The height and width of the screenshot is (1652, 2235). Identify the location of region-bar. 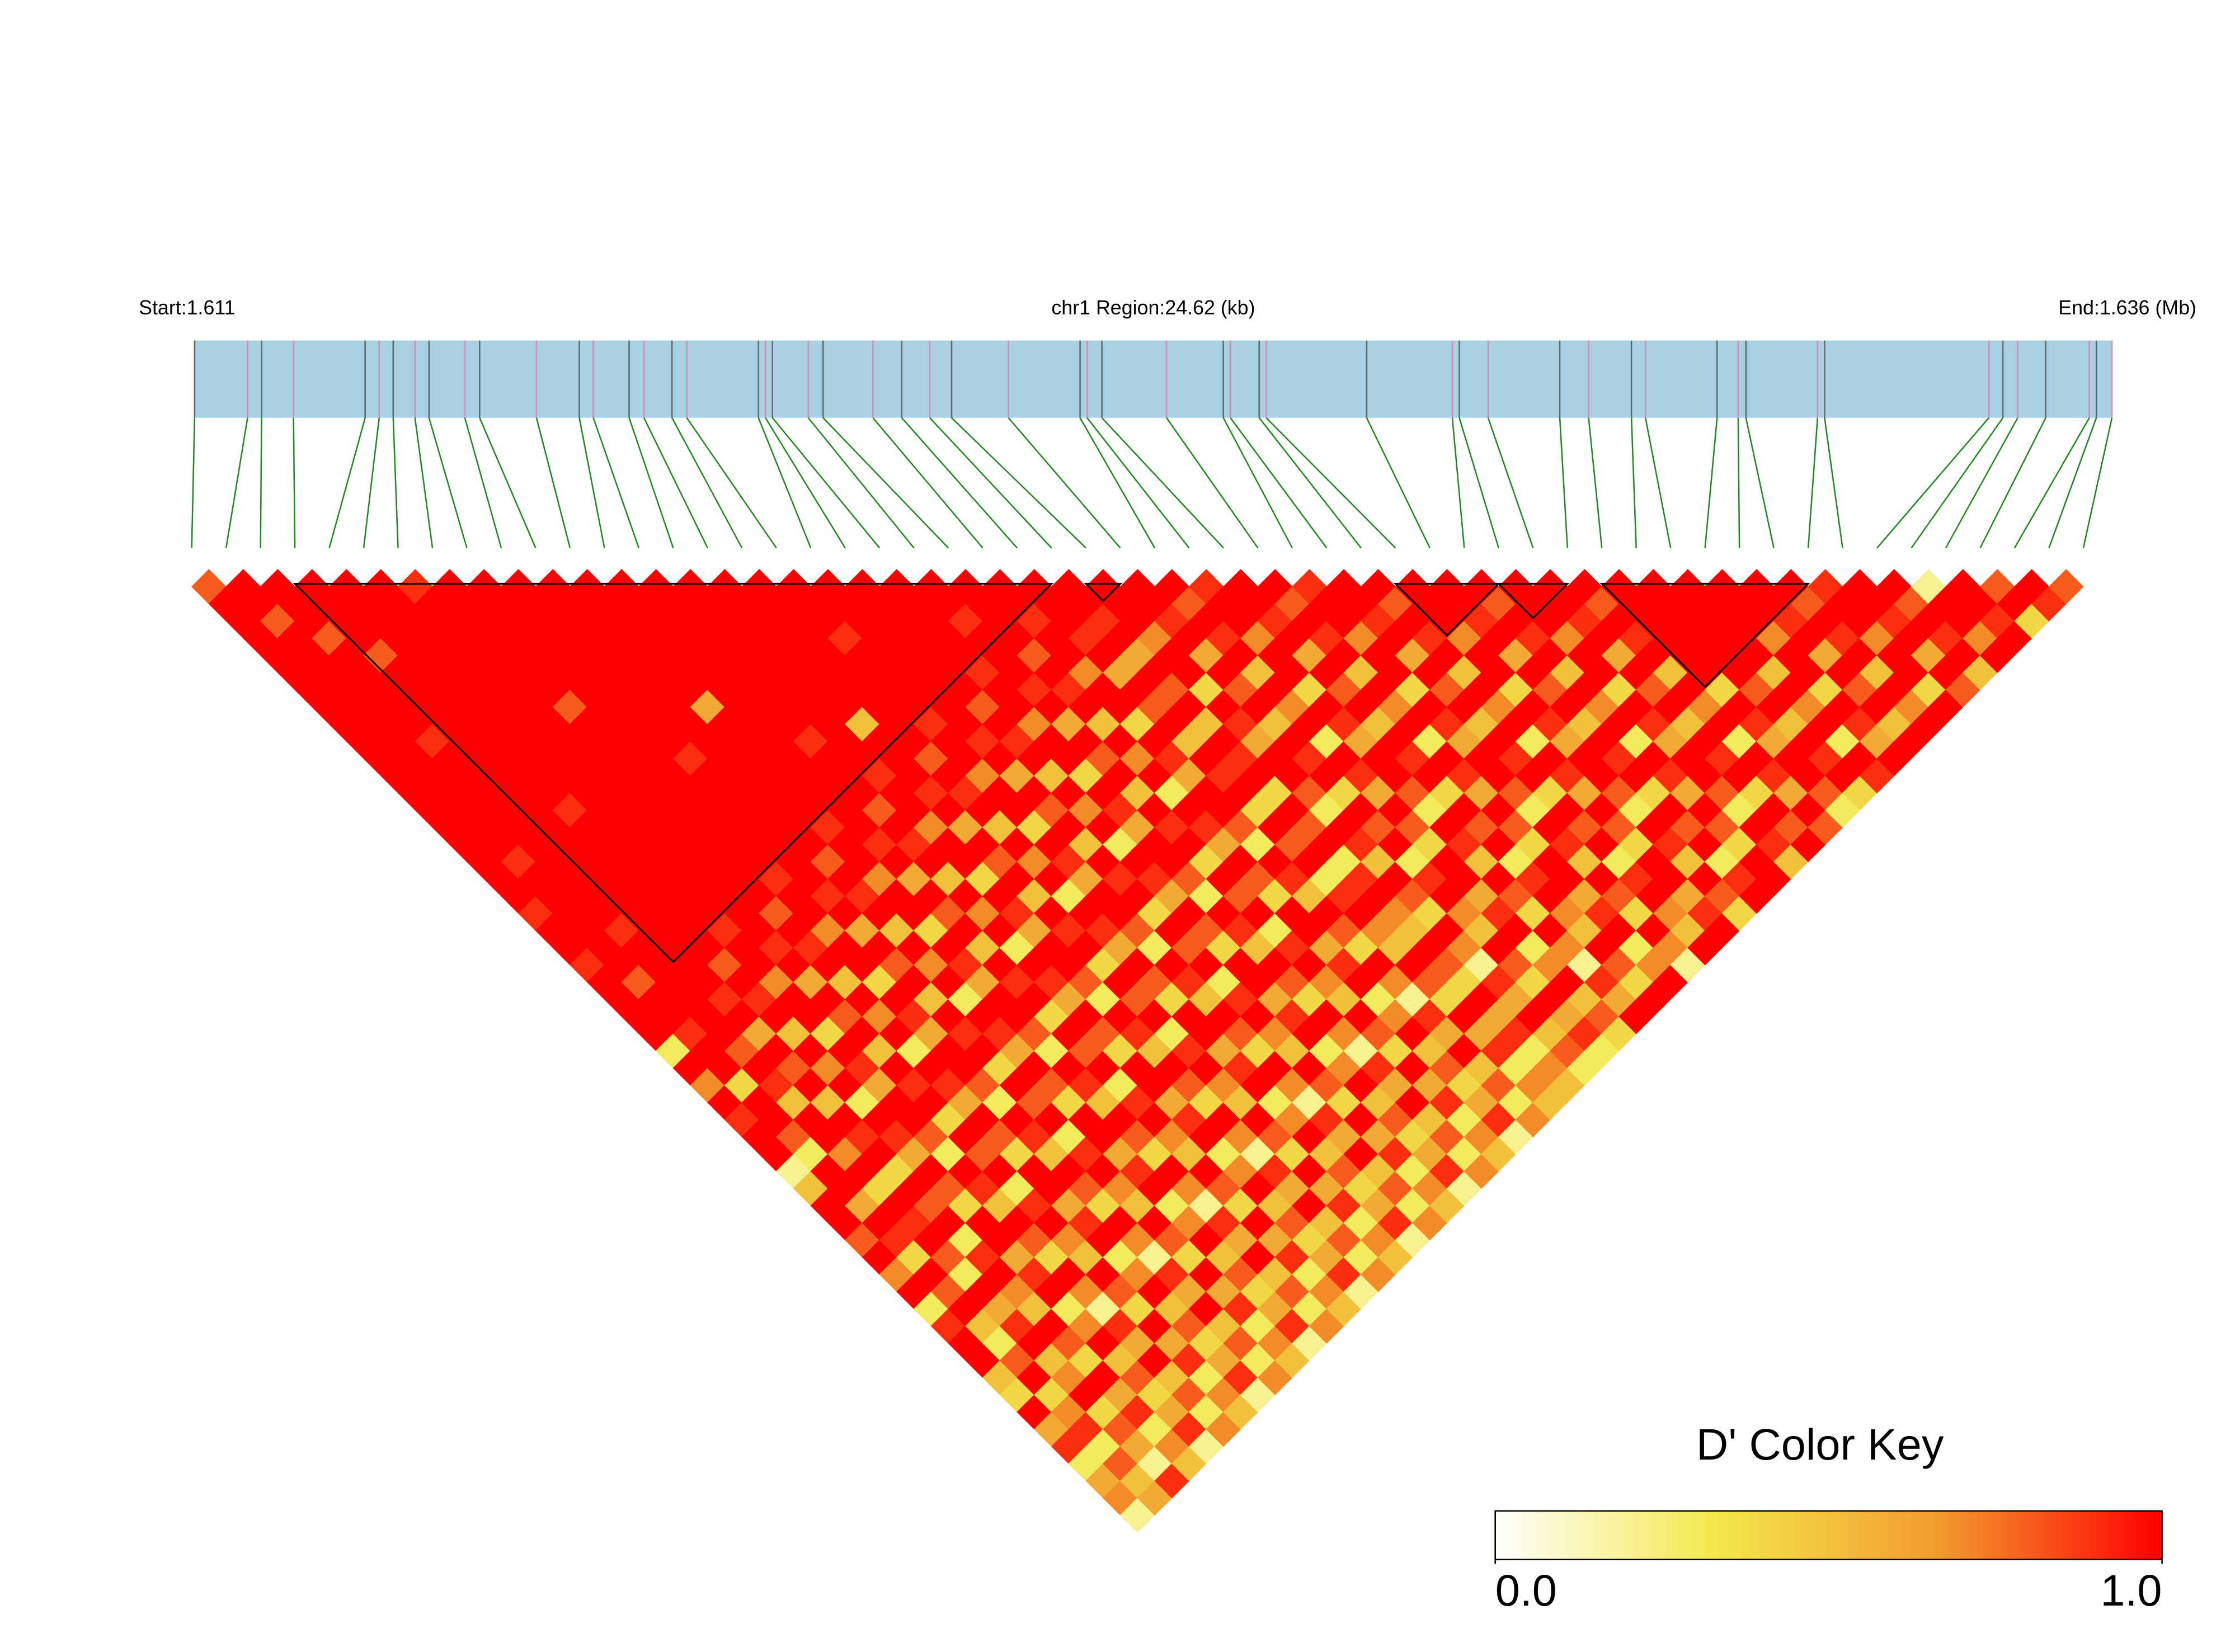
(1153, 379).